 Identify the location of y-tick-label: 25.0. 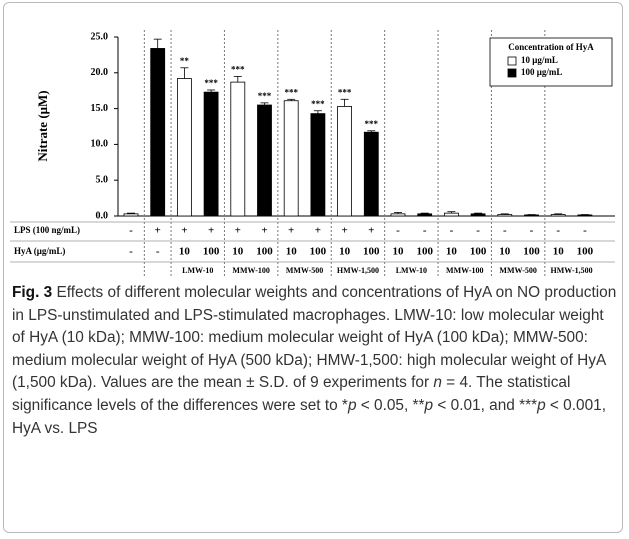
(100, 36).